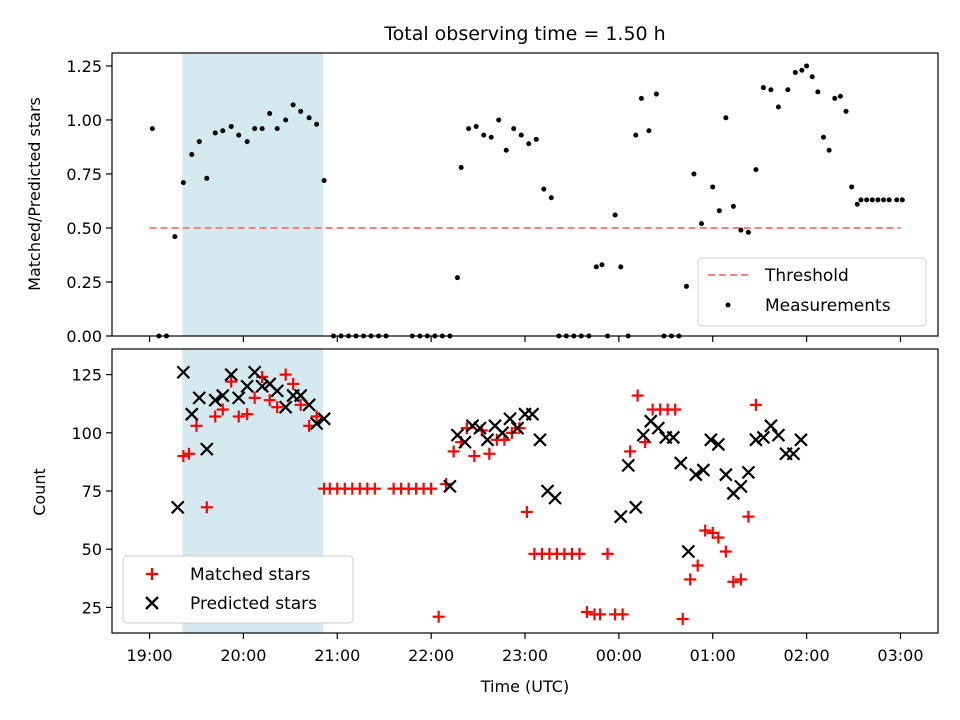 The image size is (960, 720). I want to click on x-tick-label: 20:00, so click(243, 655).